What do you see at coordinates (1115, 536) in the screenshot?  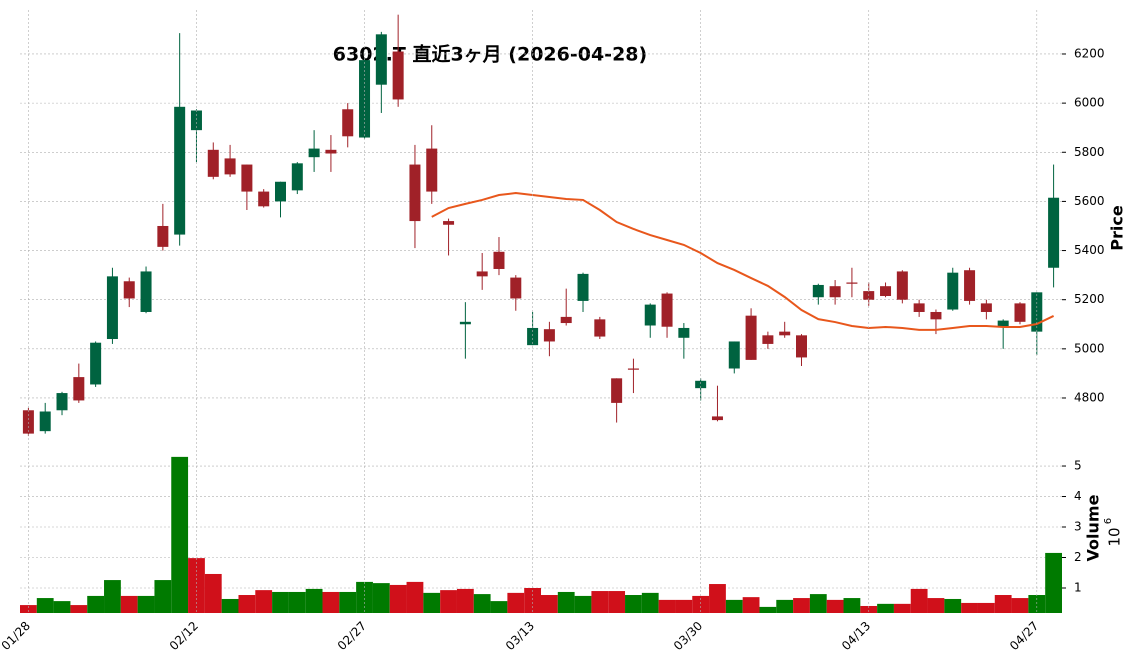 I see `offset-base: 10` at bounding box center [1115, 536].